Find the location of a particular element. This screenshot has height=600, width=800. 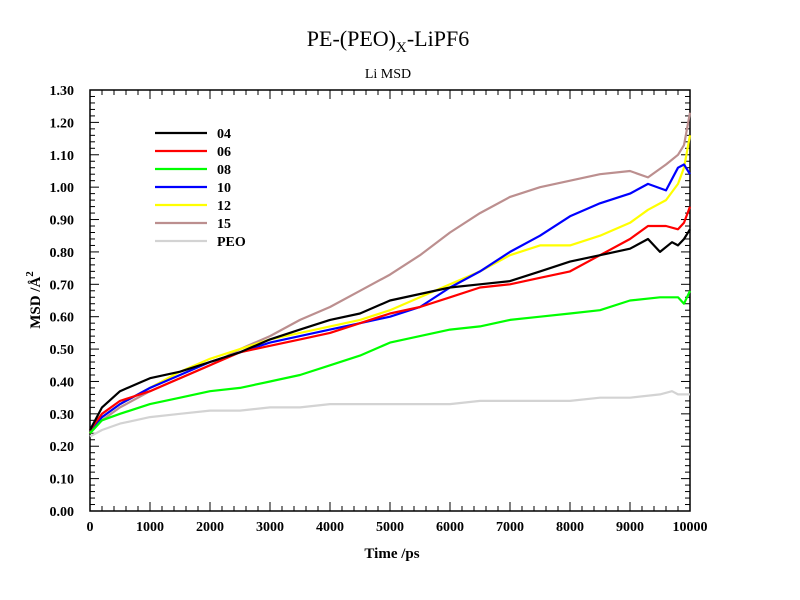

legend-label-06: 06 is located at coordinates (224, 152).